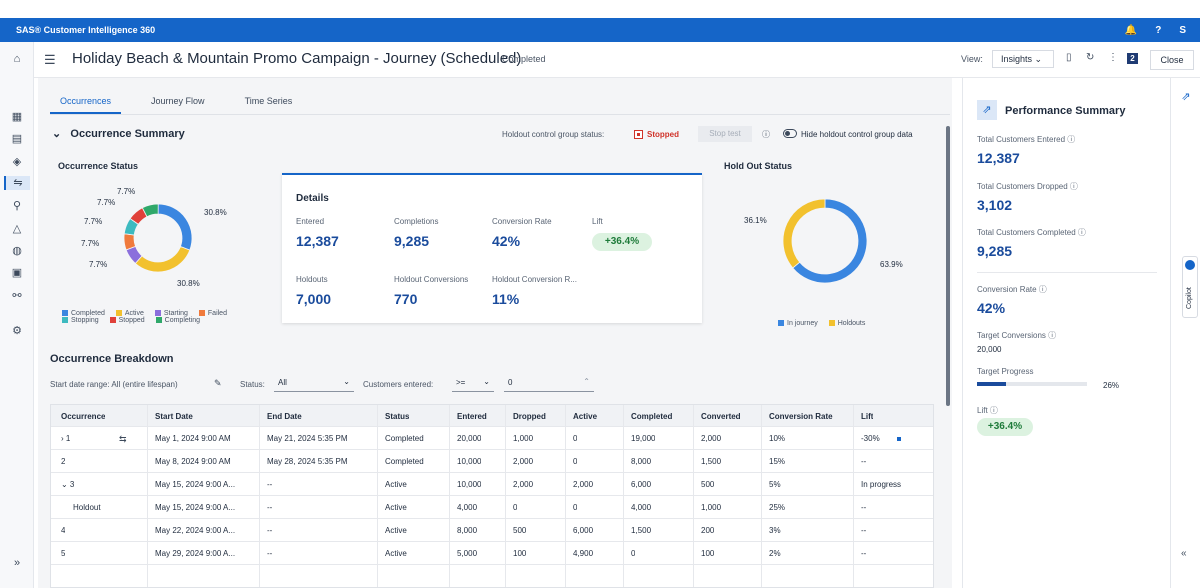 This screenshot has width=1200, height=588. Describe the element at coordinates (284, 416) in the screenshot. I see `col-end-date: End Date` at that location.